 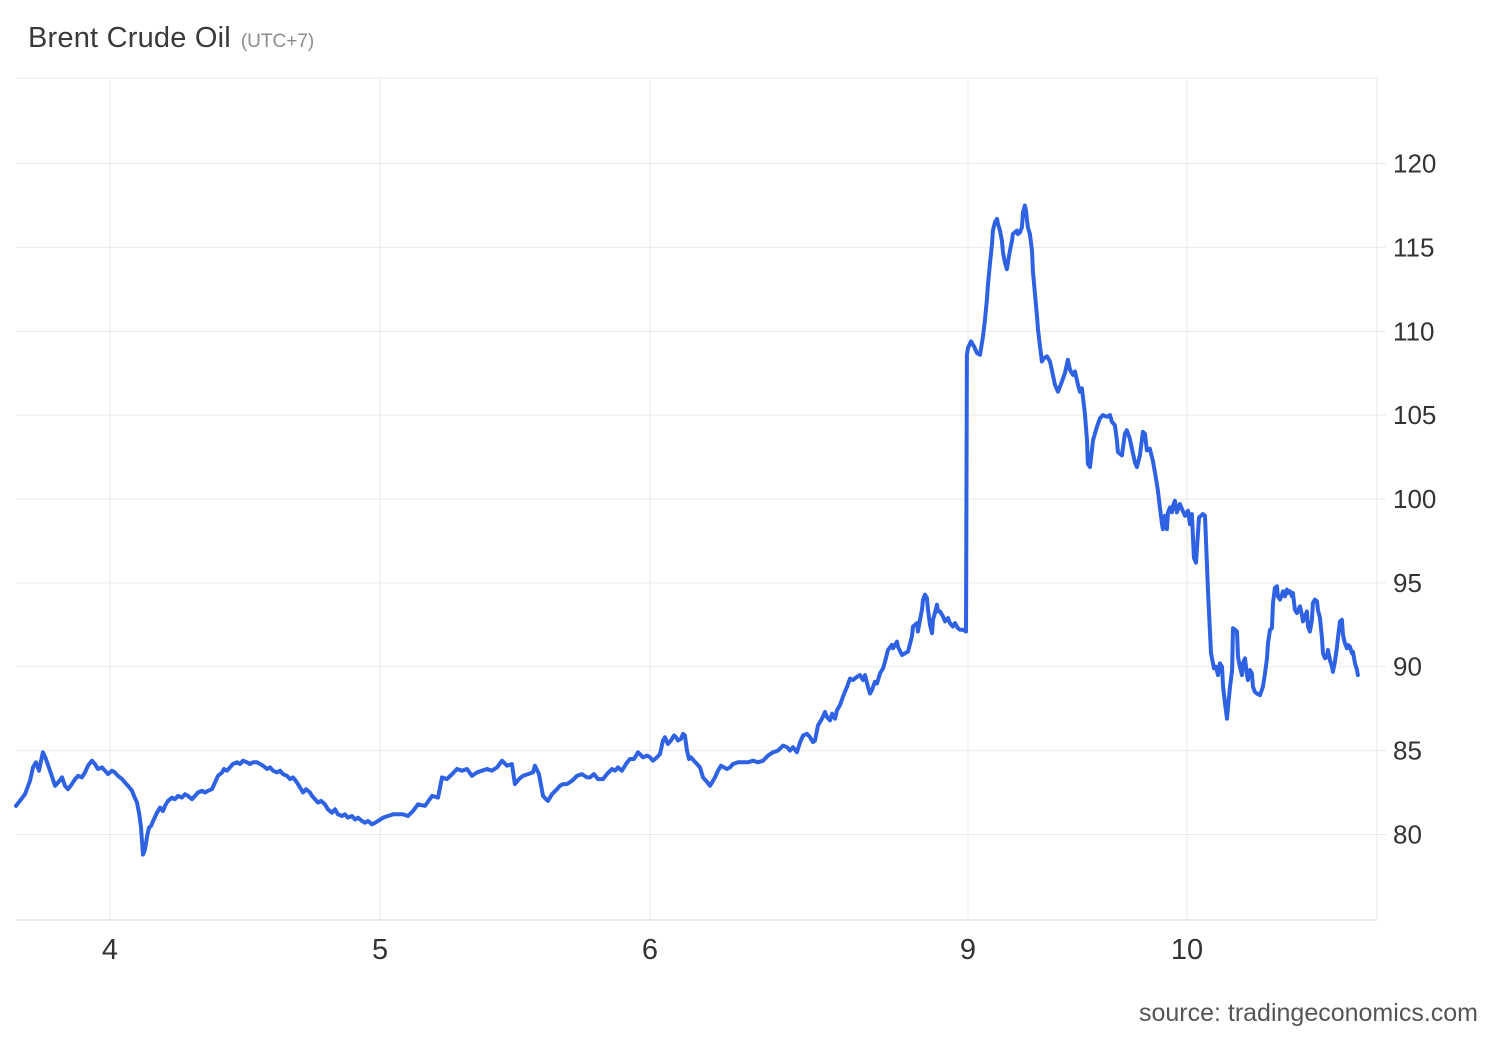 I want to click on y-axis-label: 120, so click(x=1414, y=164).